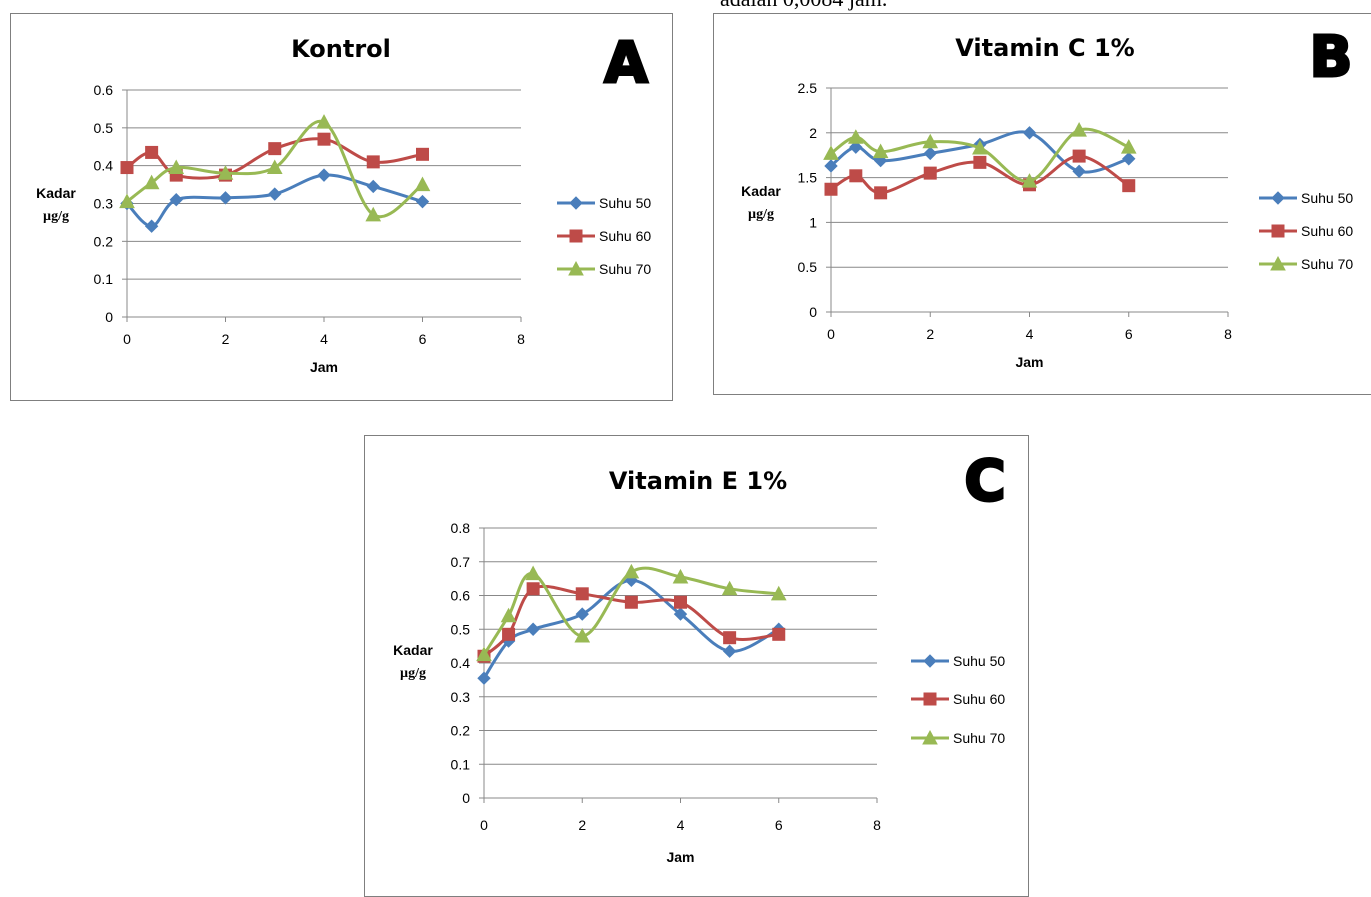 The height and width of the screenshot is (897, 1371). I want to click on x-tick-label: 6, so click(1129, 334).